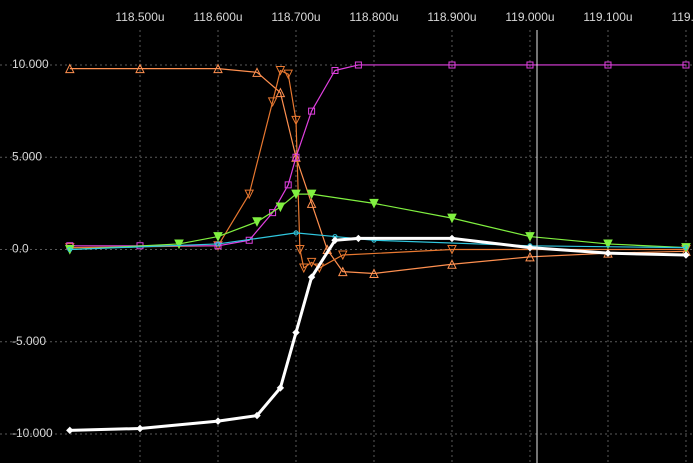  Describe the element at coordinates (217, 17) in the screenshot. I see `x-tick-label: 118.600u` at that location.